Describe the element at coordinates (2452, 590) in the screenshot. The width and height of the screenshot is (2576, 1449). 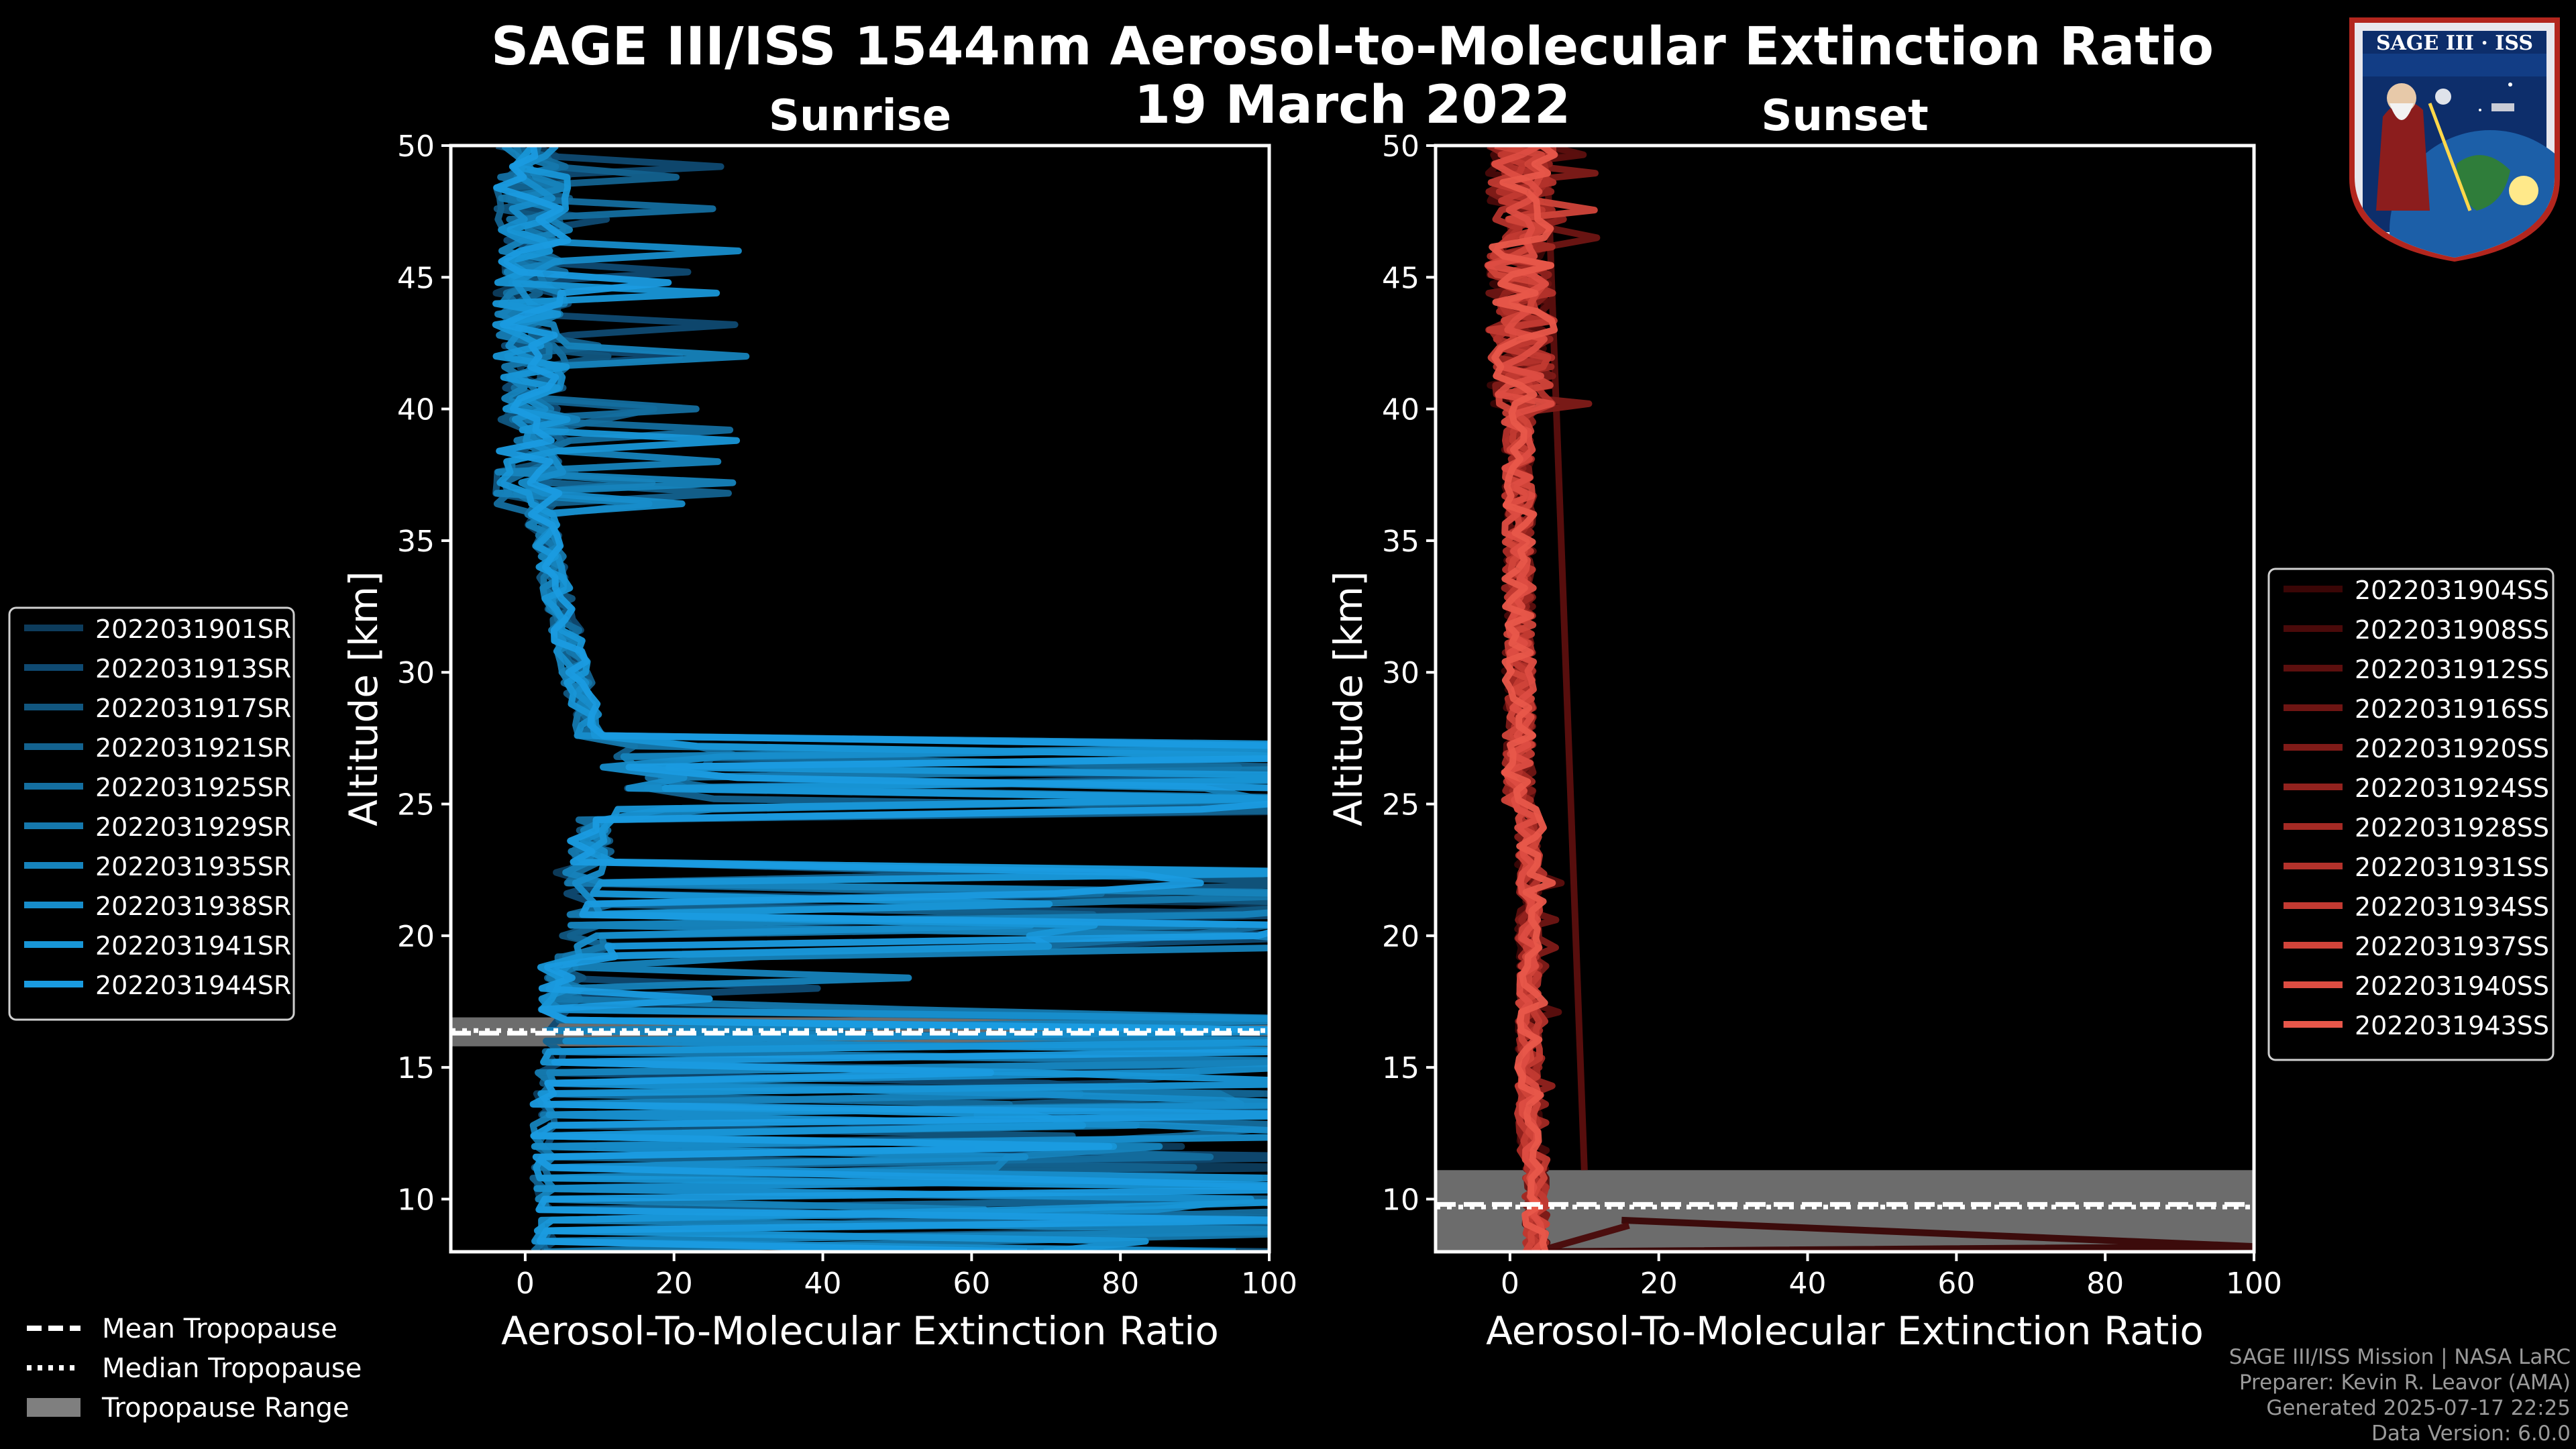
I see `legend-label: 2022031904SS` at that location.